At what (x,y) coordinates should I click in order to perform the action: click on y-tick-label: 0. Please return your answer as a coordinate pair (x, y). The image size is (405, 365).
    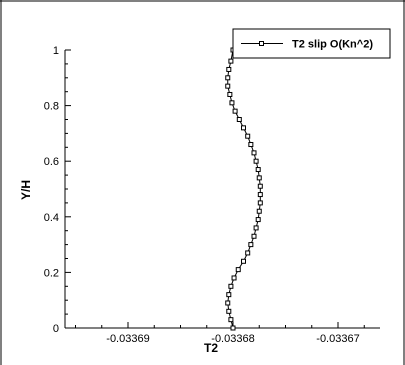
    Looking at the image, I should click on (56, 329).